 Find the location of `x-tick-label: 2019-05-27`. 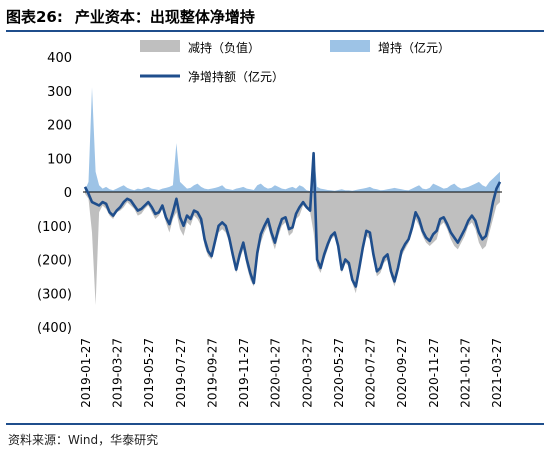

x-tick-label: 2019-05-27 is located at coordinates (149, 373).